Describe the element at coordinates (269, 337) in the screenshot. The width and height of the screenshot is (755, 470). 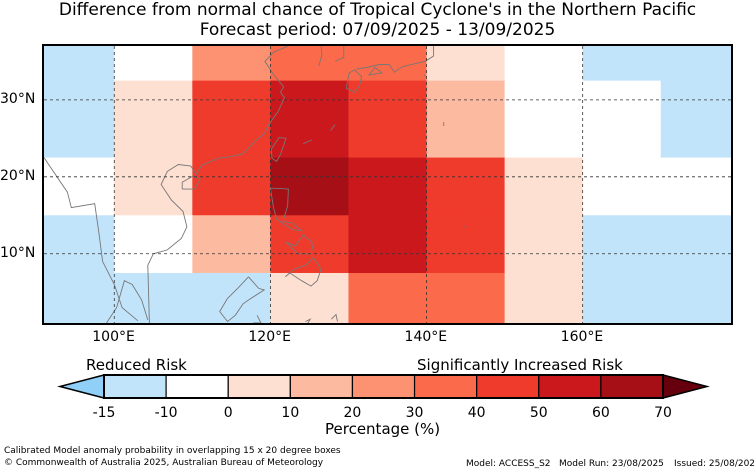
I see `longitude-tick-label: 120°E` at that location.